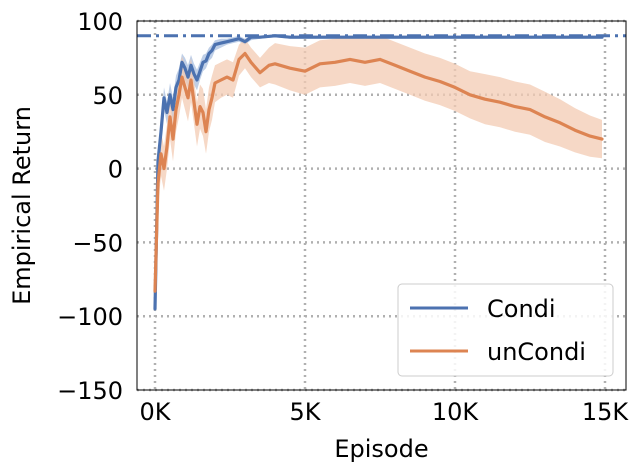 Image resolution: width=642 pixels, height=471 pixels. Describe the element at coordinates (90, 317) in the screenshot. I see `y-tick-label: −100` at that location.